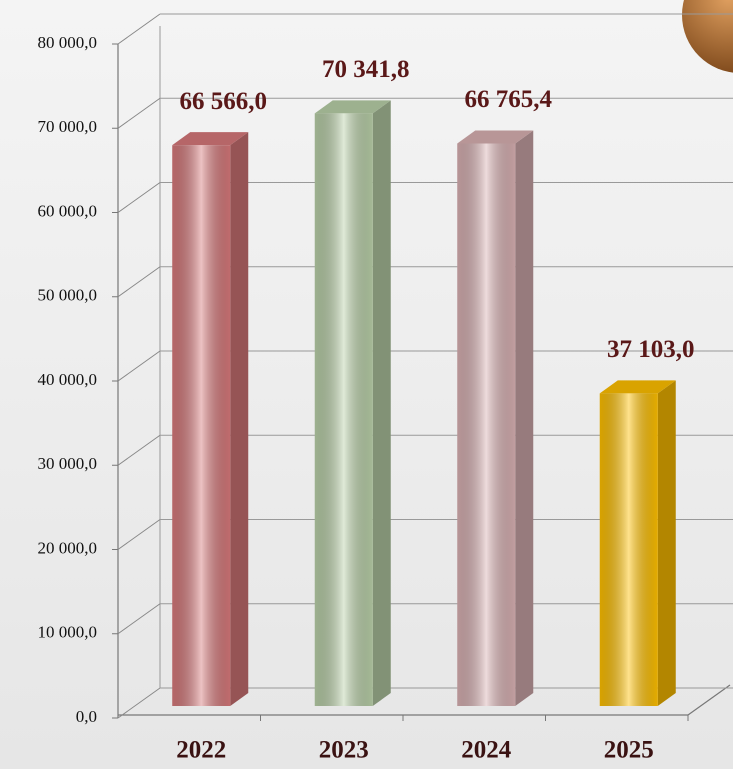  What do you see at coordinates (366, 69) in the screenshot?
I see `value-label: 70 341,8` at bounding box center [366, 69].